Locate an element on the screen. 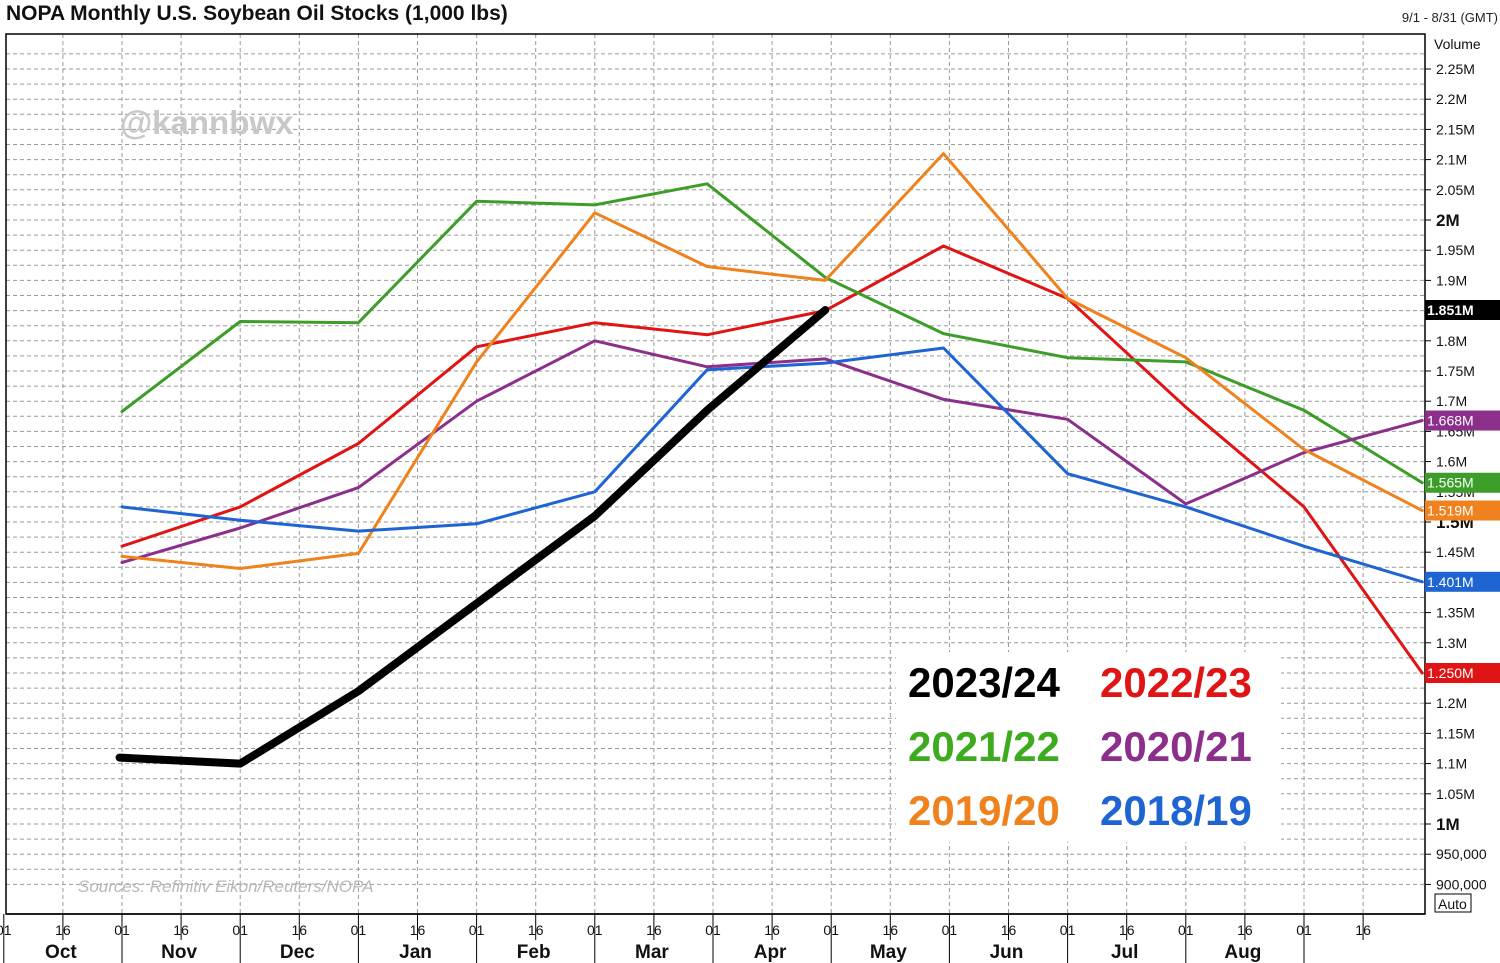 This screenshot has height=963, width=1500. y-tick-label: 1.15M is located at coordinates (1455, 733).